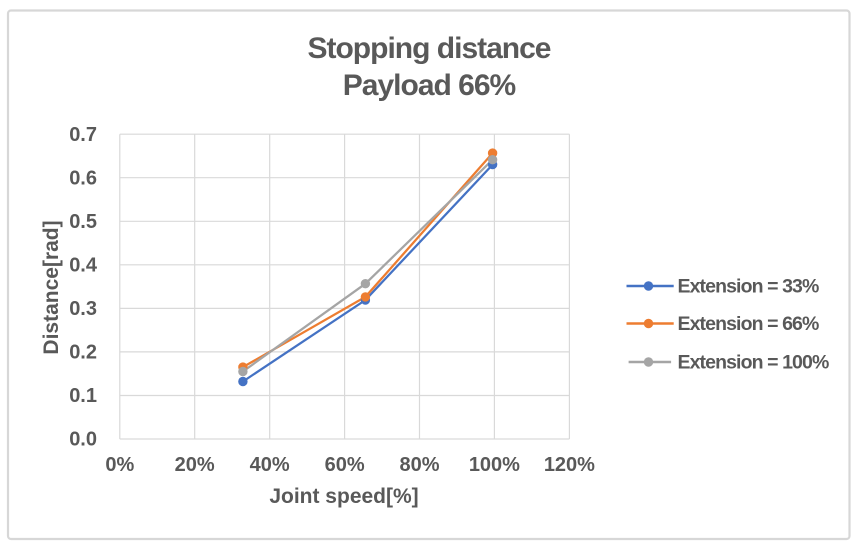  Describe the element at coordinates (83, 179) in the screenshot. I see `svg-text: 0.6` at that location.